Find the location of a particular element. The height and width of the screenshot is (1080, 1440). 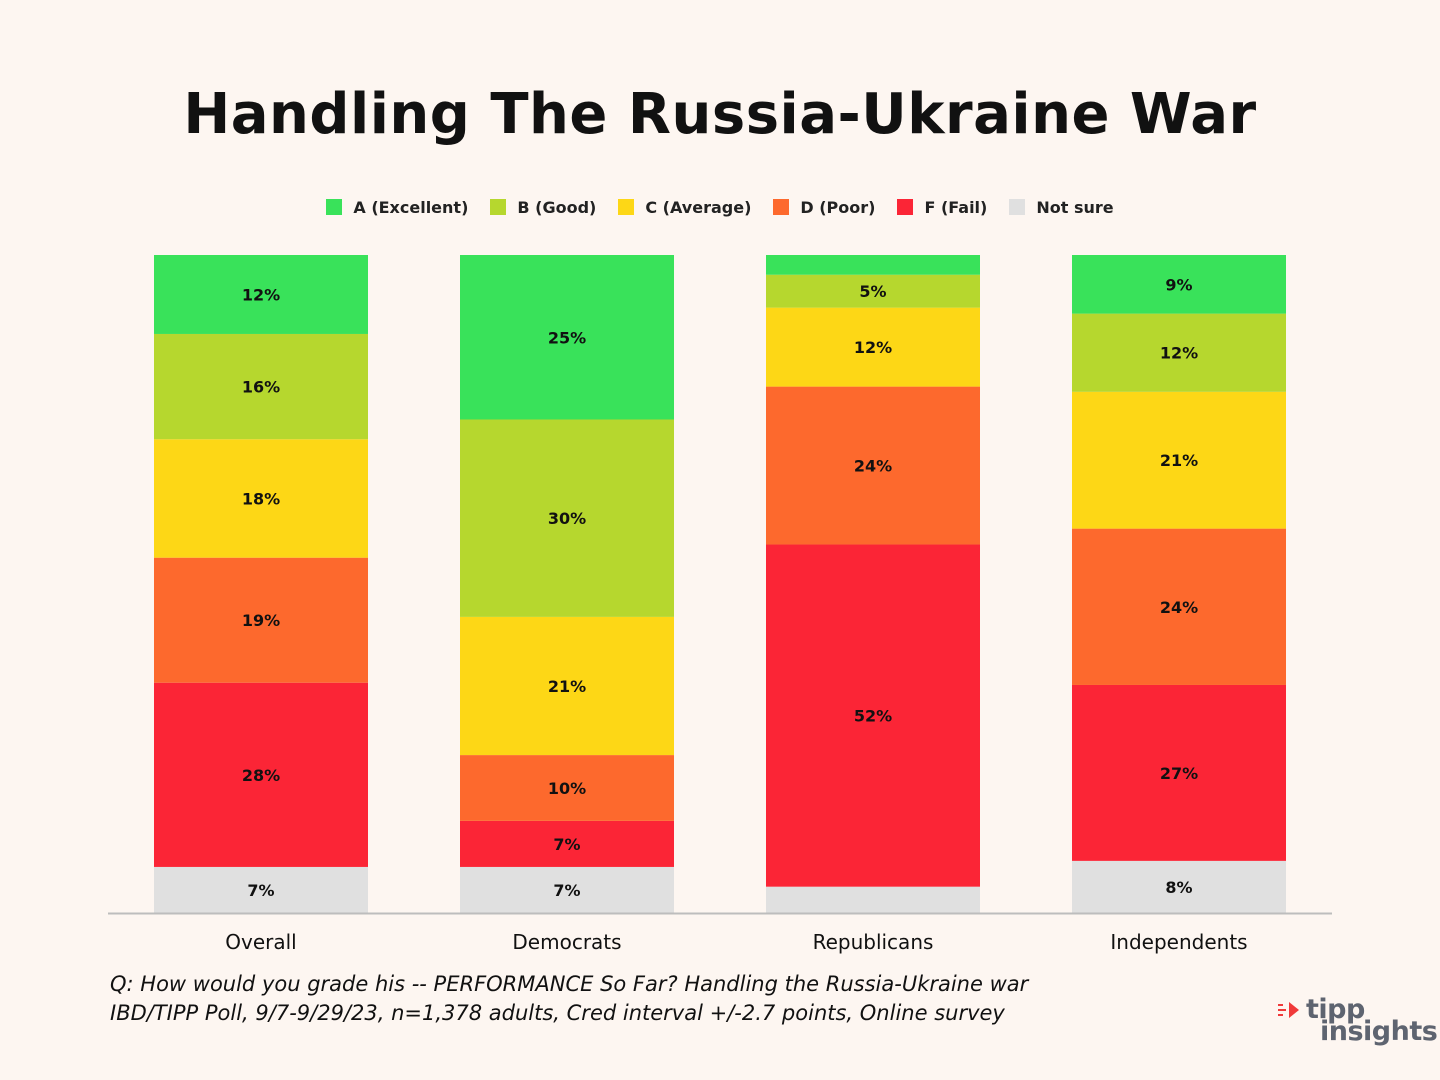

data-label: 18% is located at coordinates (261, 498).